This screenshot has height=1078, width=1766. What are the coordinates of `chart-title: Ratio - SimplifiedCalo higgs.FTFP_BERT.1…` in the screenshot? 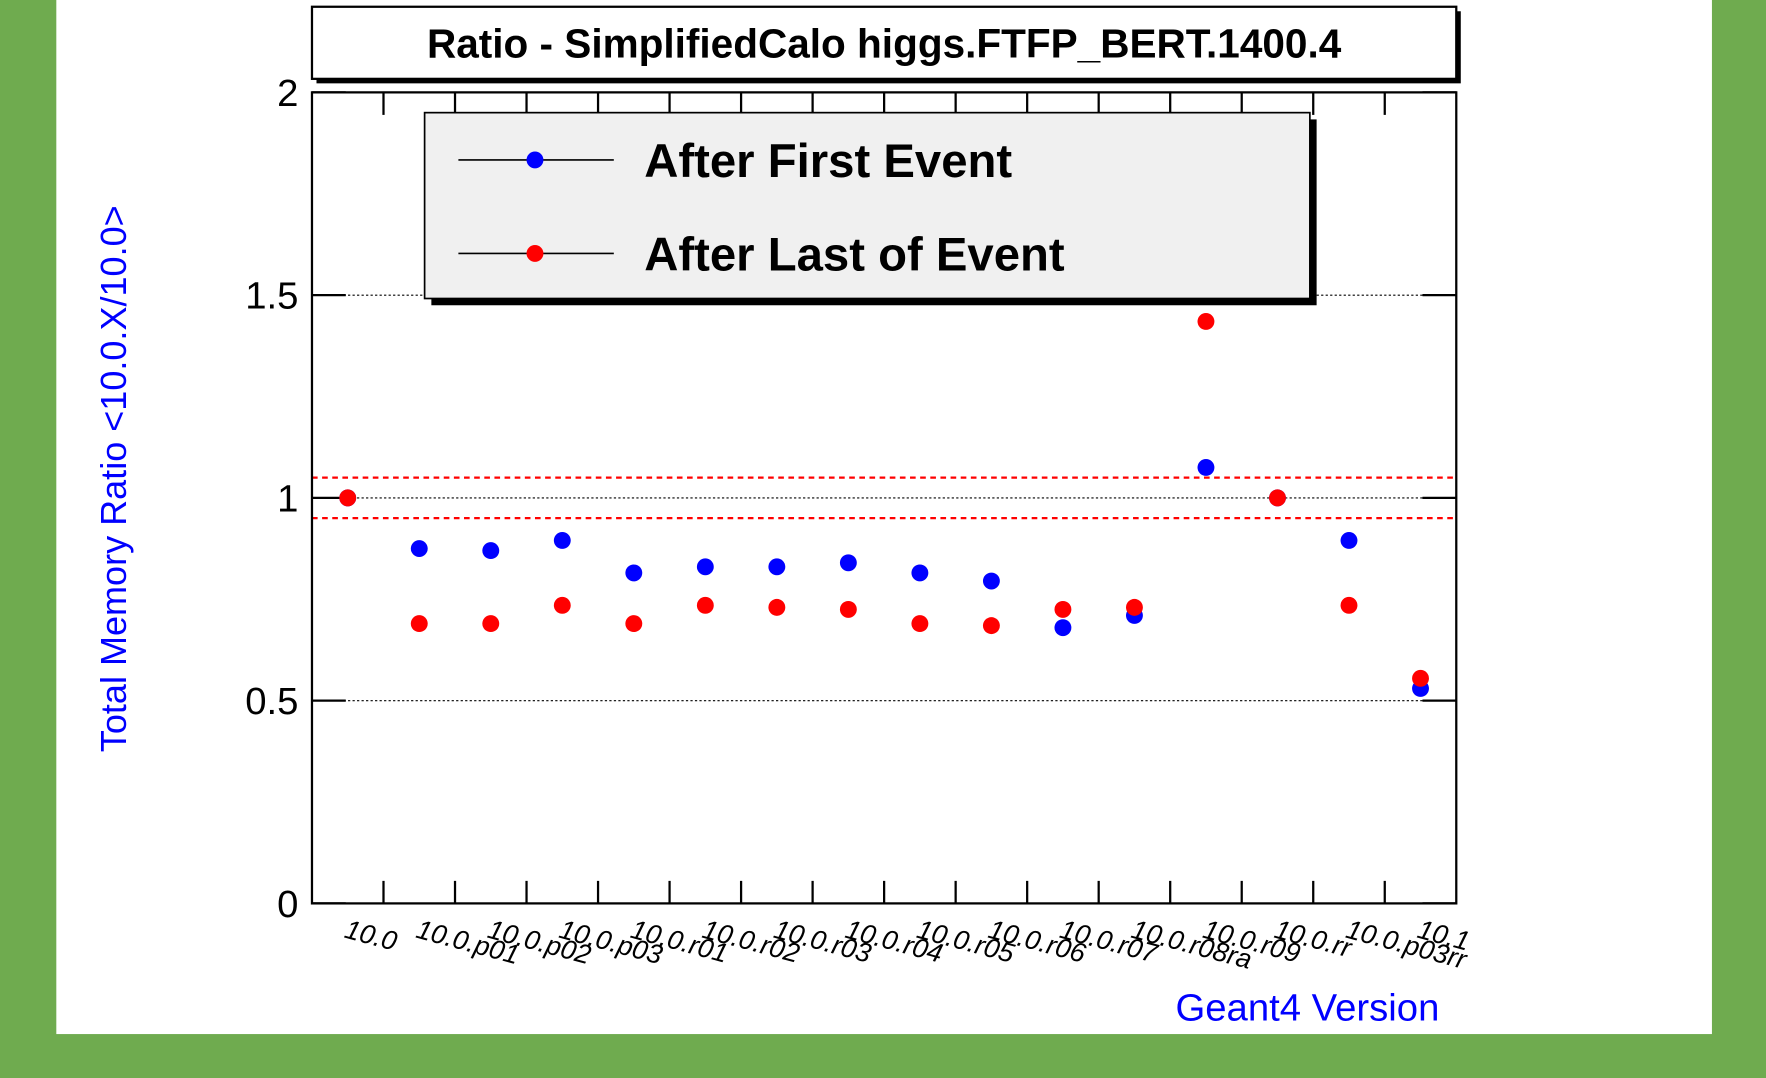 It's located at (884, 43).